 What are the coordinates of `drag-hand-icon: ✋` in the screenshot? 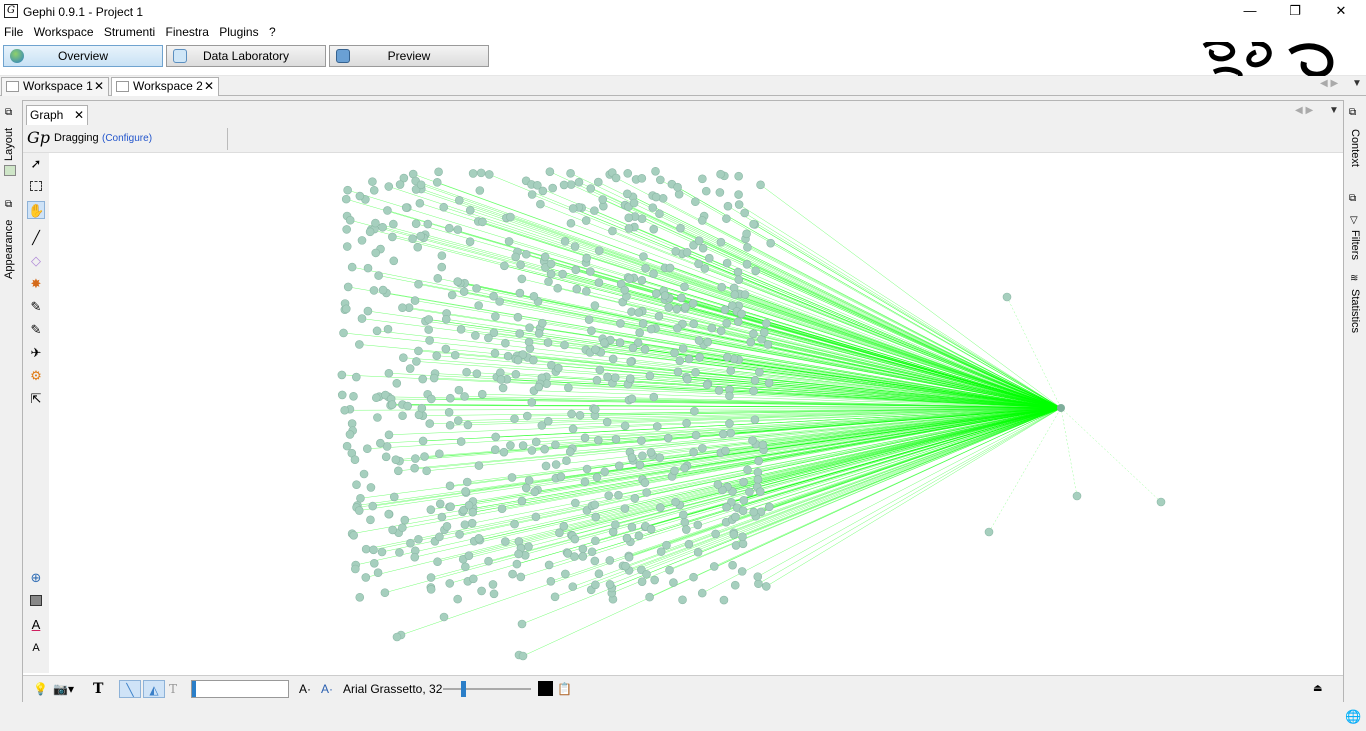 It's located at (36, 210).